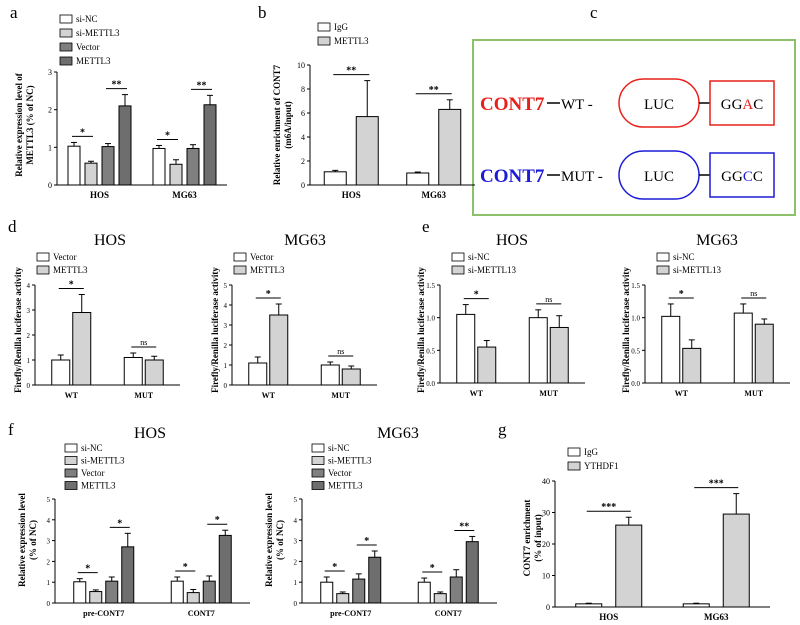 The width and height of the screenshot is (800, 625). I want to click on construct-name: CONT7, so click(512, 176).